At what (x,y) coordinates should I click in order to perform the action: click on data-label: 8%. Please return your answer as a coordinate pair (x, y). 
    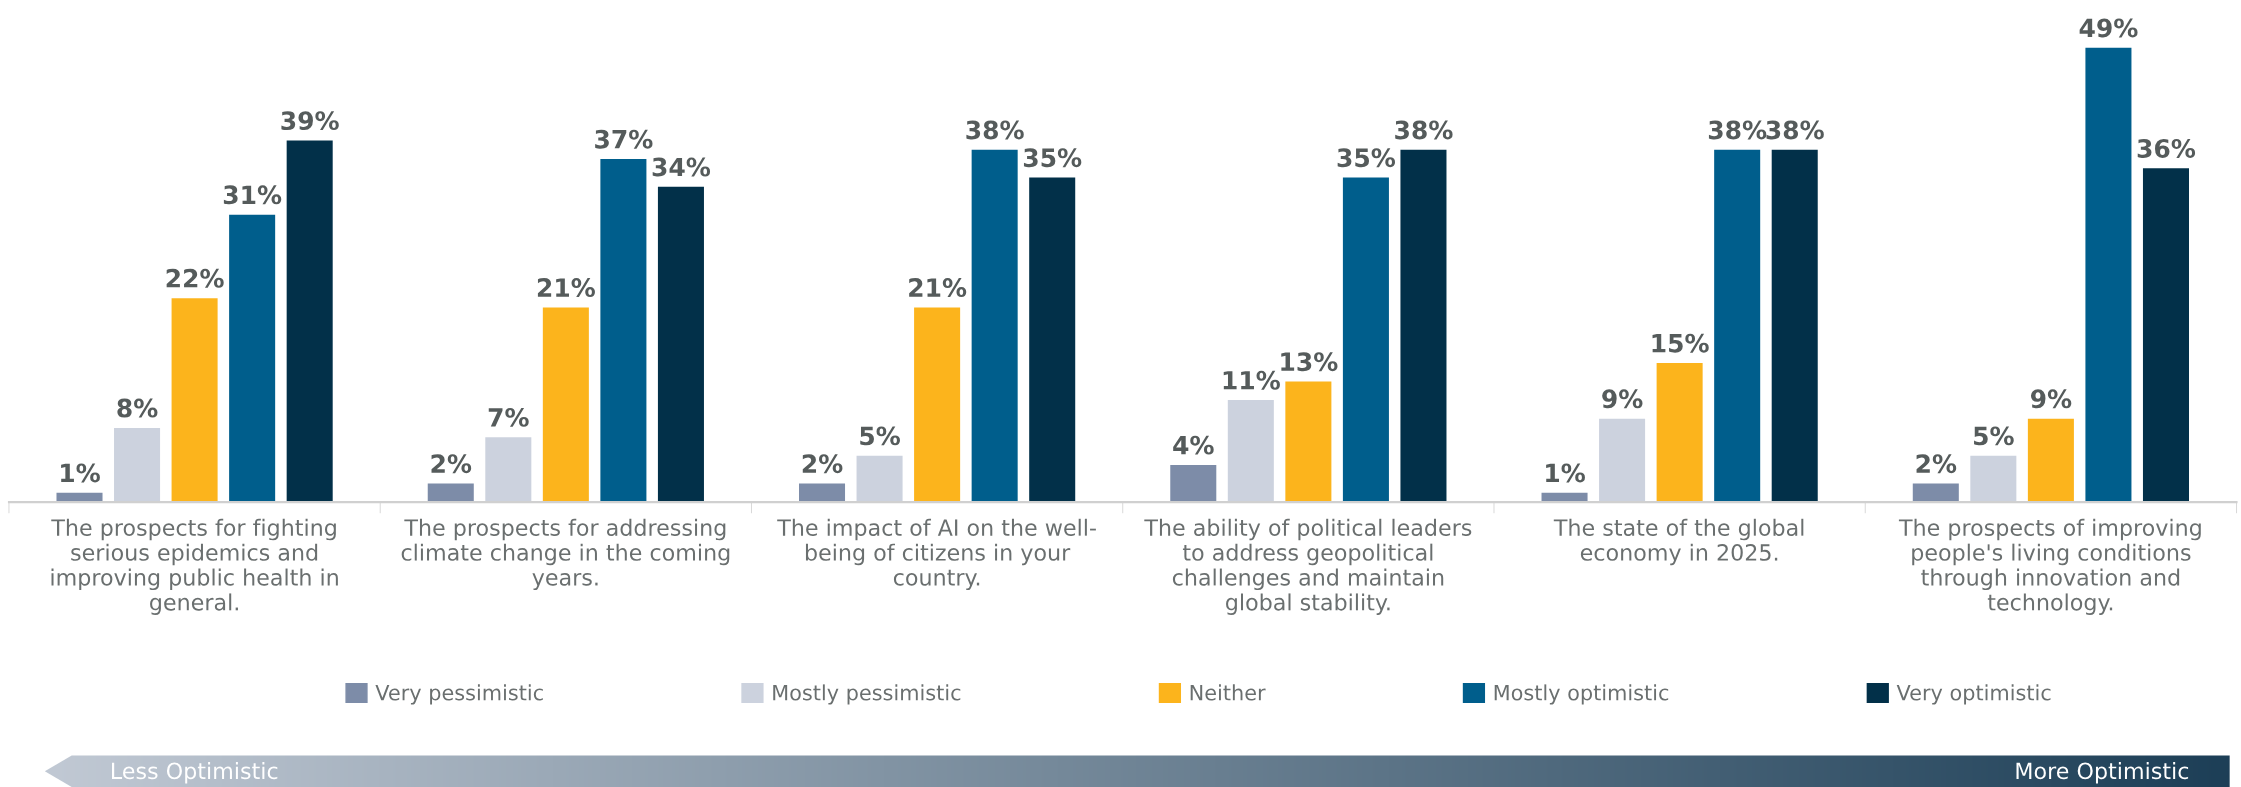
    Looking at the image, I should click on (137, 408).